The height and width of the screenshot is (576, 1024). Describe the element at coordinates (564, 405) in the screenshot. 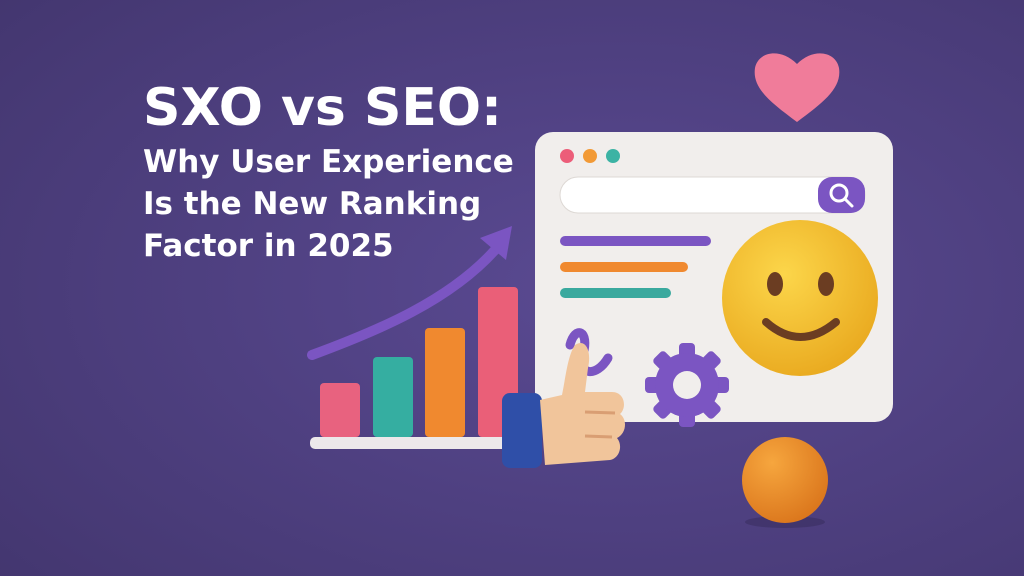

I see `thumbs-up` at that location.